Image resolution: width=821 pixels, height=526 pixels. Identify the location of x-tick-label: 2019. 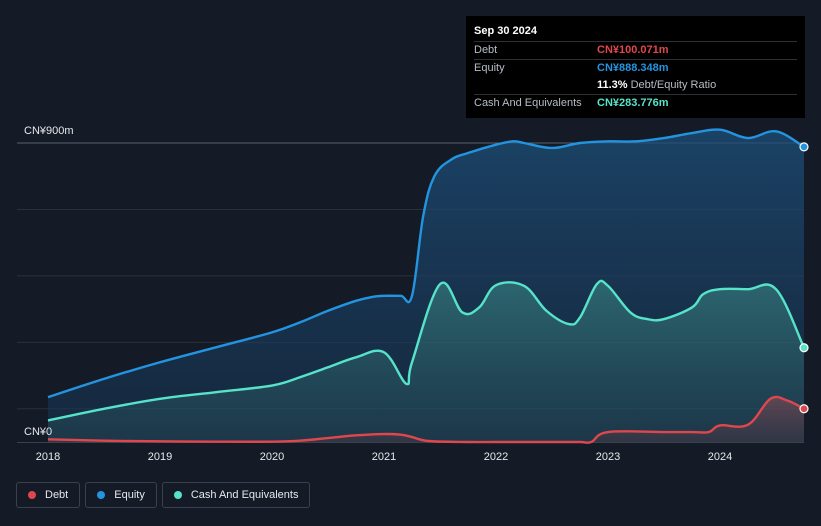
(160, 457).